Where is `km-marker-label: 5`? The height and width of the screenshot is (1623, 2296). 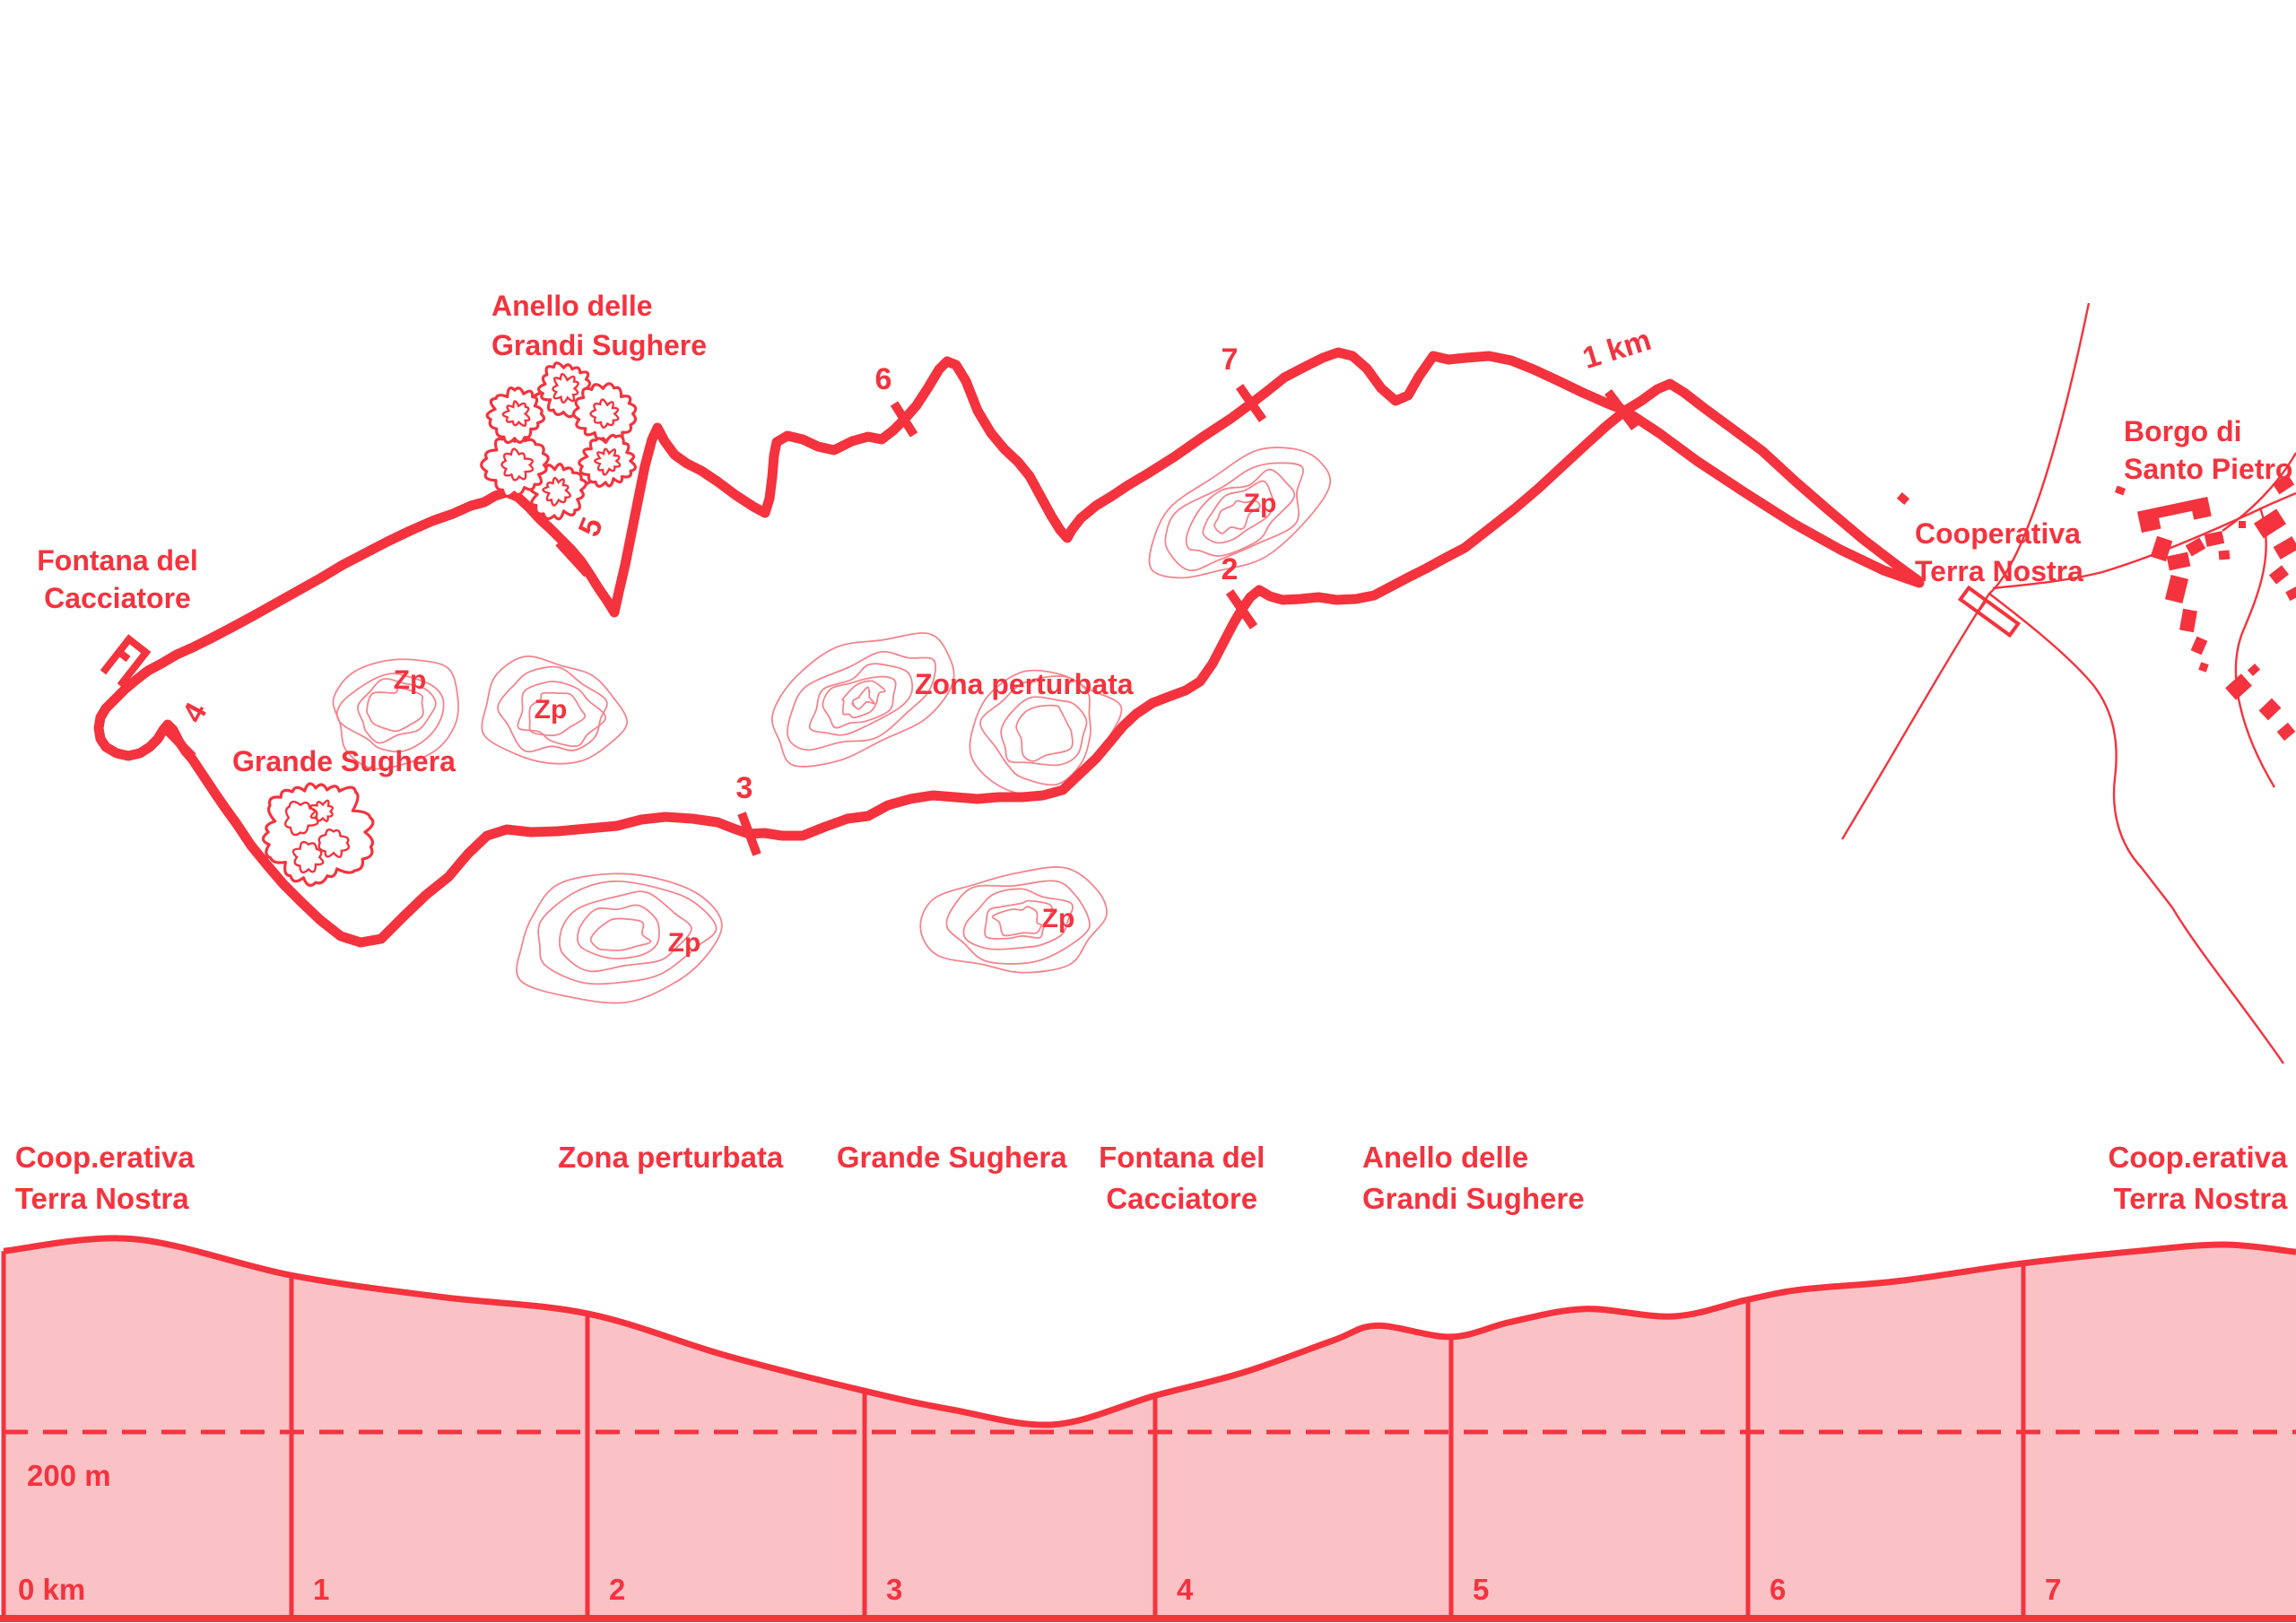
km-marker-label: 5 is located at coordinates (591, 527).